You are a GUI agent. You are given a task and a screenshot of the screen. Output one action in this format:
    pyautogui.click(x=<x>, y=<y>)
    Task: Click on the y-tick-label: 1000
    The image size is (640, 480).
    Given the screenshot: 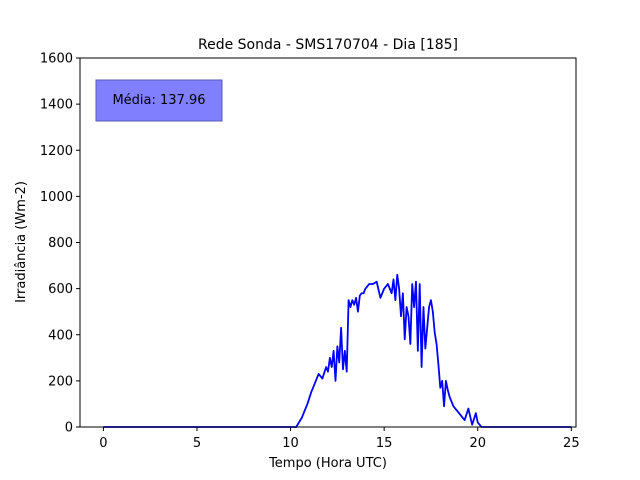 What is the action you would take?
    pyautogui.click(x=56, y=197)
    